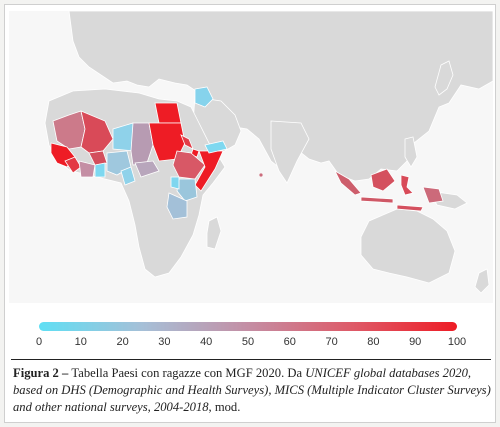 The width and height of the screenshot is (500, 427). Describe the element at coordinates (411, 152) in the screenshot. I see `land-philippines` at that location.